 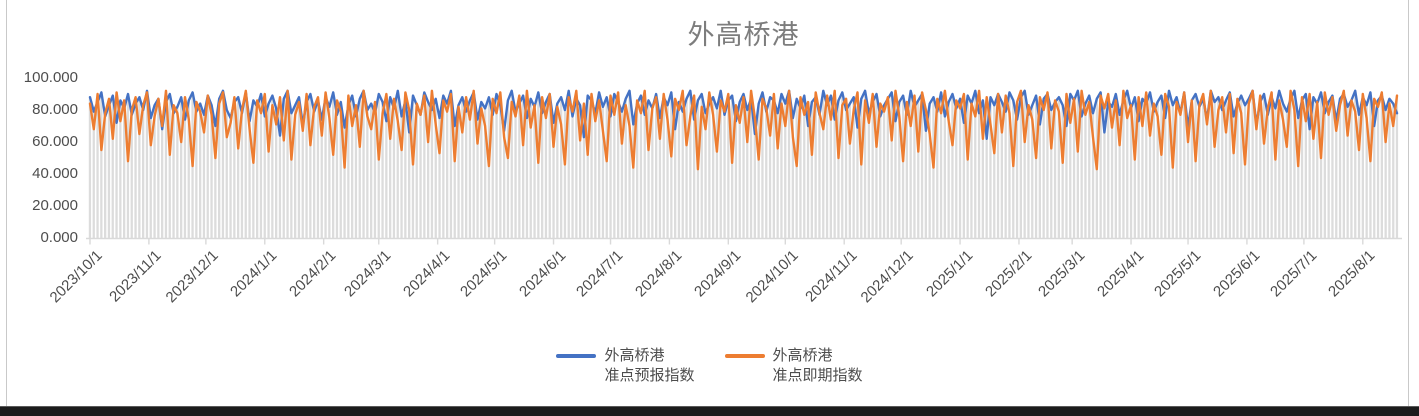 I want to click on legend-item: 外高桥港准点预报指数, so click(x=625, y=366).